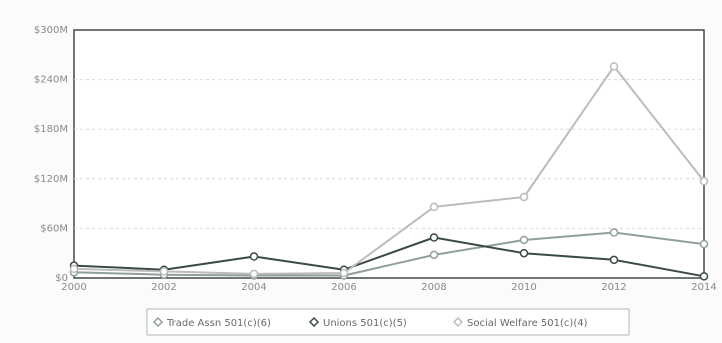 The image size is (722, 343). I want to click on y-tick-label: $0, so click(61, 278).